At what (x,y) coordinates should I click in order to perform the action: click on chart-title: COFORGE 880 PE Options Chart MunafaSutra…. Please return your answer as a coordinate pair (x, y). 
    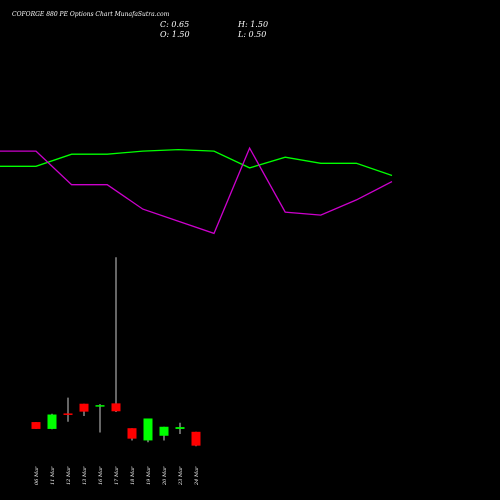
    Looking at the image, I should click on (91, 14).